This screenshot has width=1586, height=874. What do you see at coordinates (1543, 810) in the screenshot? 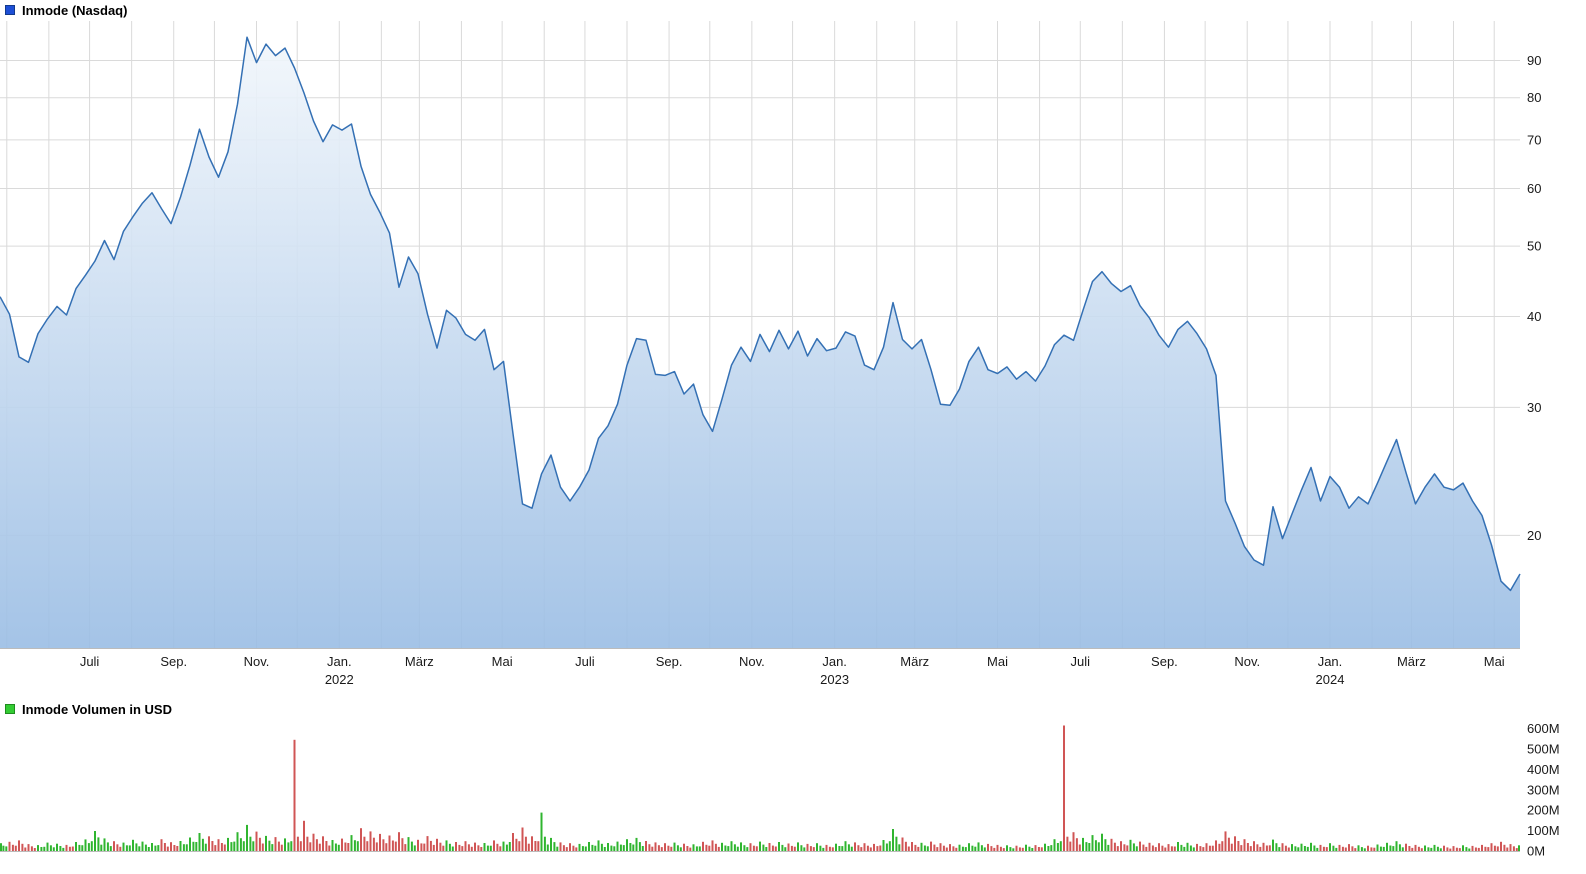
I see `svg-text: 200M` at bounding box center [1543, 810].